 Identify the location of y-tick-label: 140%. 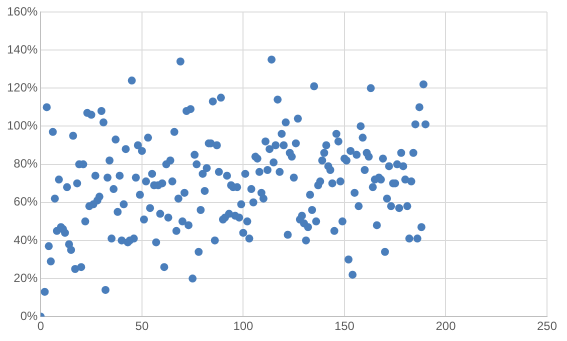
(22, 49).